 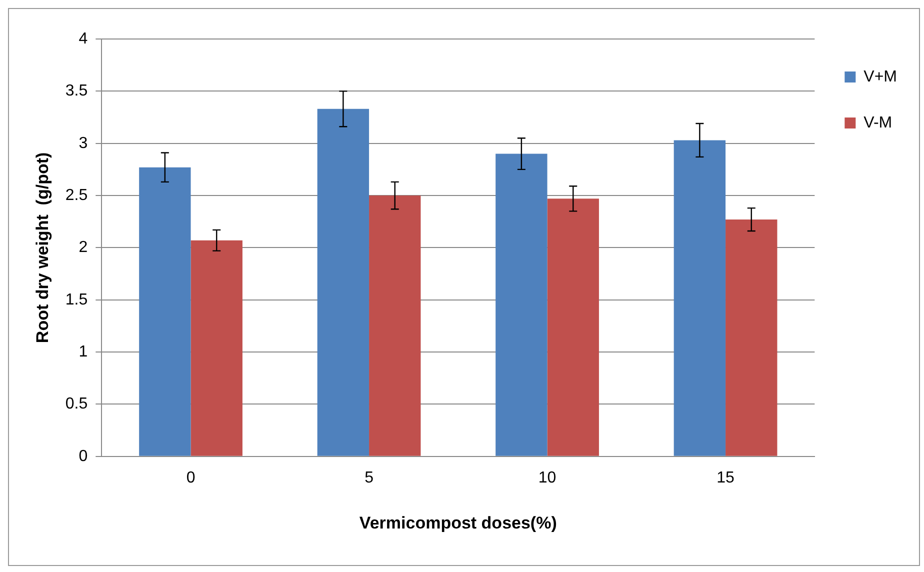 I want to click on y-tick-label: 0.5, so click(x=76, y=404).